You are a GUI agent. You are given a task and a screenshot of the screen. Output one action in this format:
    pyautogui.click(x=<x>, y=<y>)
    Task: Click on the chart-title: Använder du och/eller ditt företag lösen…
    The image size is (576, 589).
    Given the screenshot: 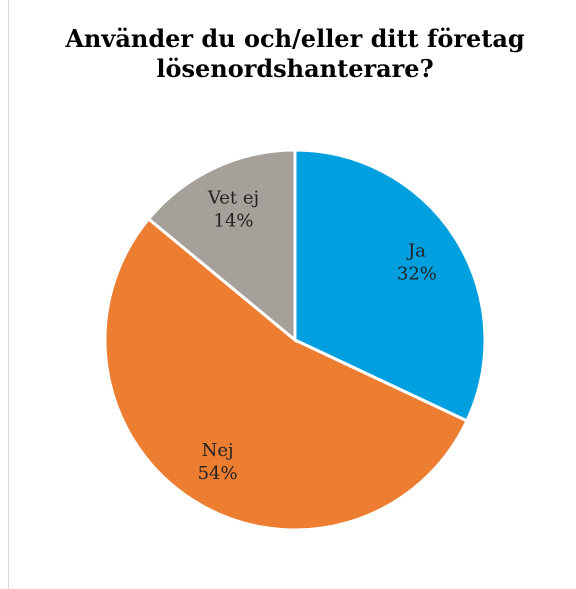 What is the action you would take?
    pyautogui.click(x=295, y=53)
    